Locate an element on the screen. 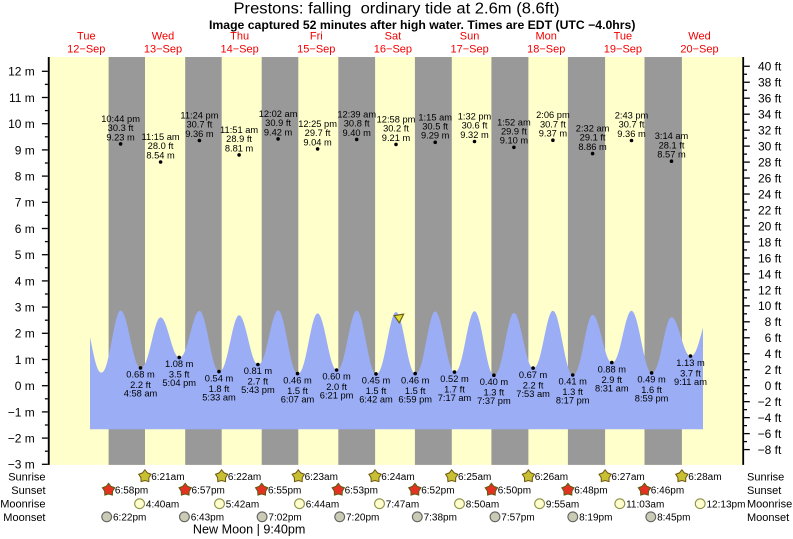 The image size is (793, 539). svg-text: 6:43pm is located at coordinates (207, 517).